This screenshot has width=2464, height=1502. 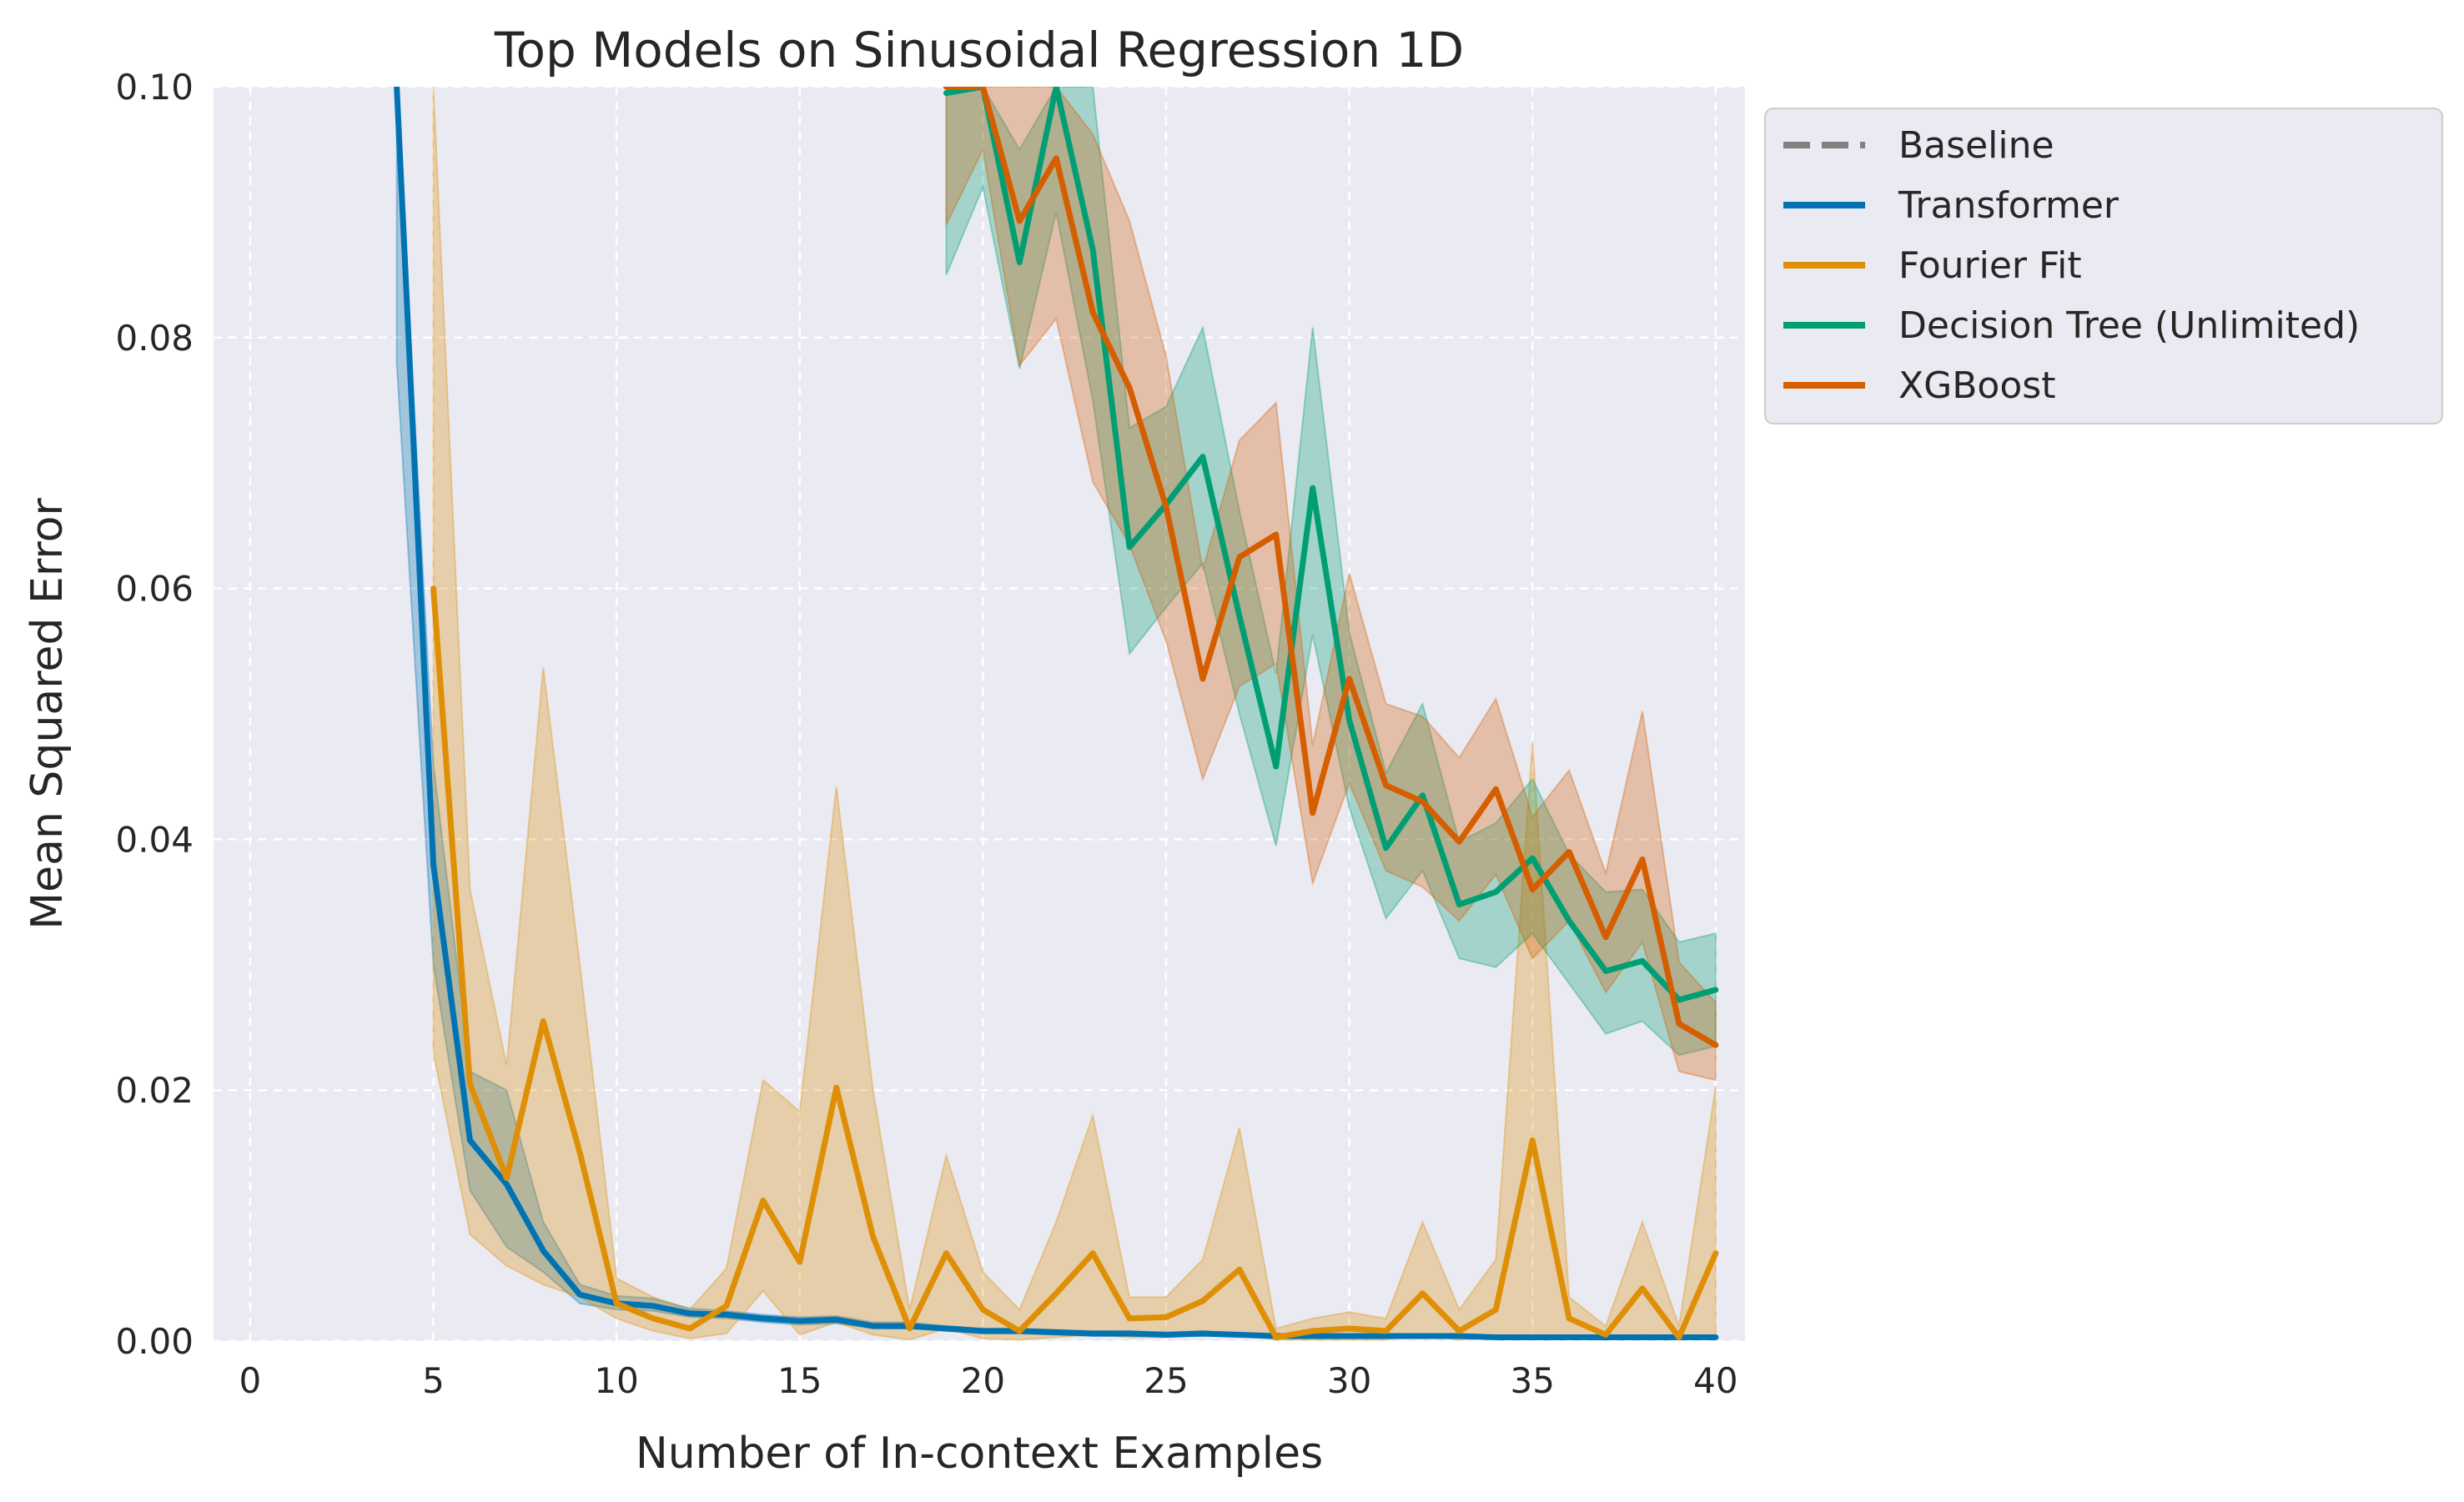 What do you see at coordinates (1976, 145) in the screenshot?
I see `legend-label-baseline: Baseline` at bounding box center [1976, 145].